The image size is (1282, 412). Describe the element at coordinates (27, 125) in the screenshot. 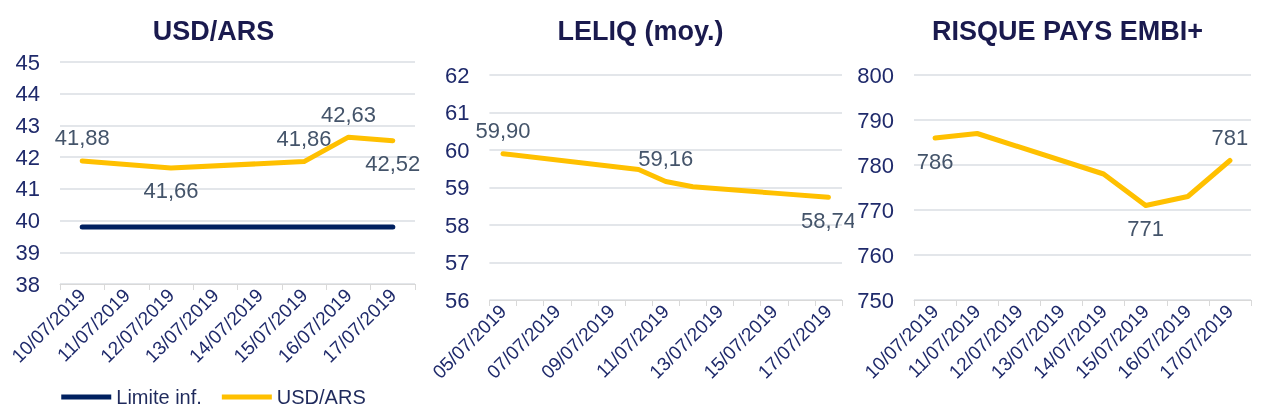

I see `y-tick-label: 43` at that location.